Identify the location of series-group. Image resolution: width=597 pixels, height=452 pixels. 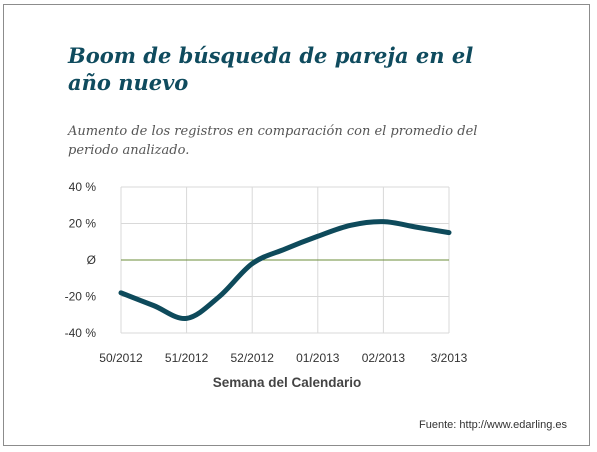
(285, 270).